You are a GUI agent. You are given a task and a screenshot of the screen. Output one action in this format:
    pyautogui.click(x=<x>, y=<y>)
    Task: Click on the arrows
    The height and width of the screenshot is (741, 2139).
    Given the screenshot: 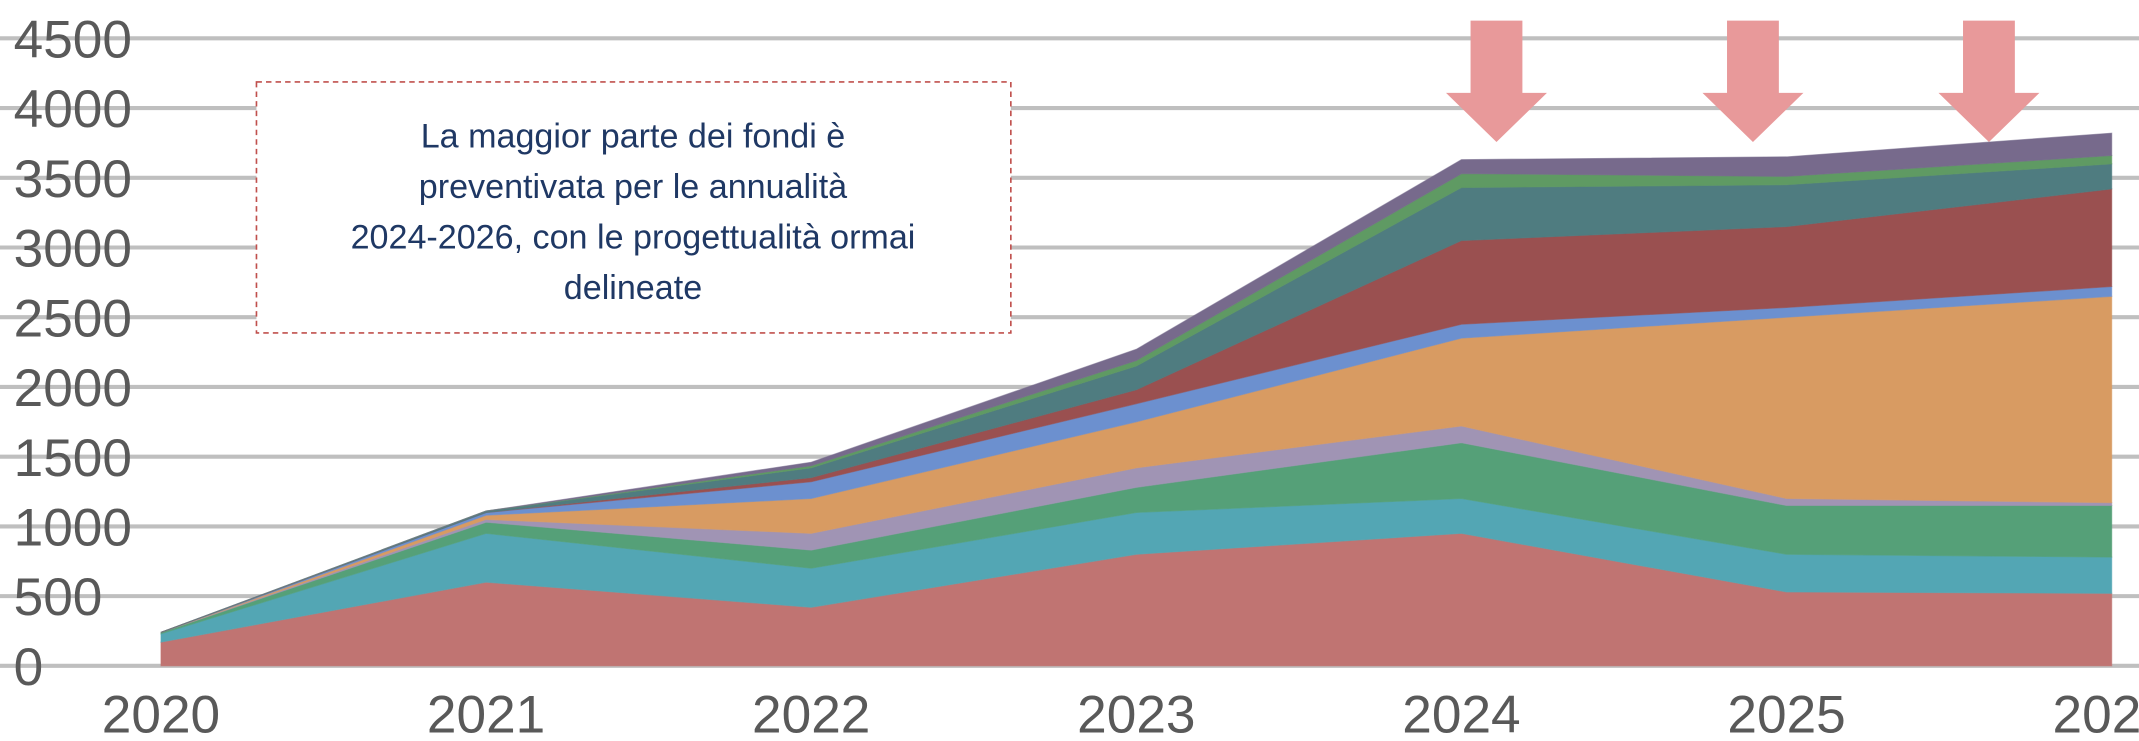 What is the action you would take?
    pyautogui.click(x=1743, y=81)
    